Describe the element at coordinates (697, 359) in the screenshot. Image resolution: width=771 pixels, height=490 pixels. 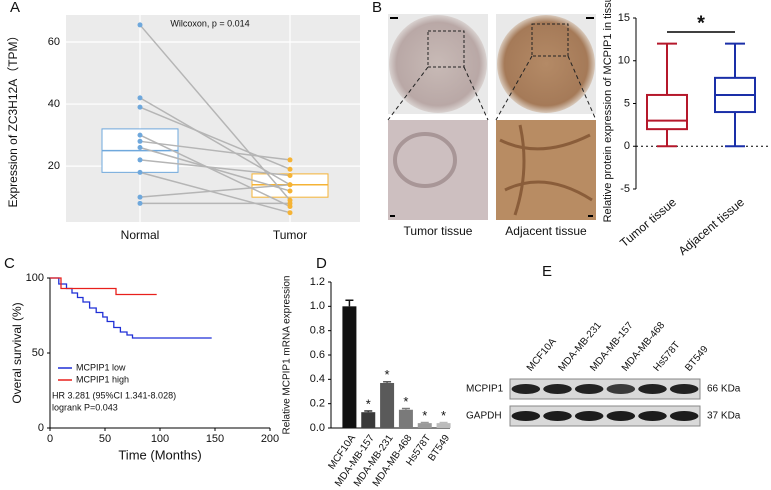
I see `lane-label: BT549` at that location.